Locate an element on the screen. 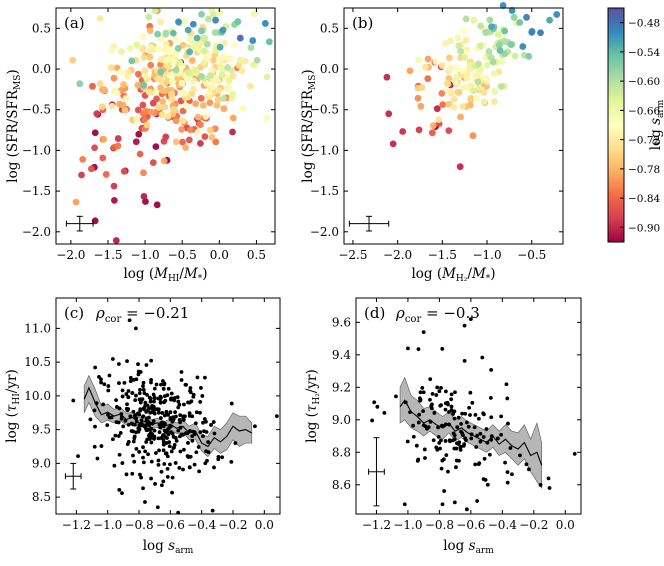  x-tick-label: −1.5 is located at coordinates (107, 255).